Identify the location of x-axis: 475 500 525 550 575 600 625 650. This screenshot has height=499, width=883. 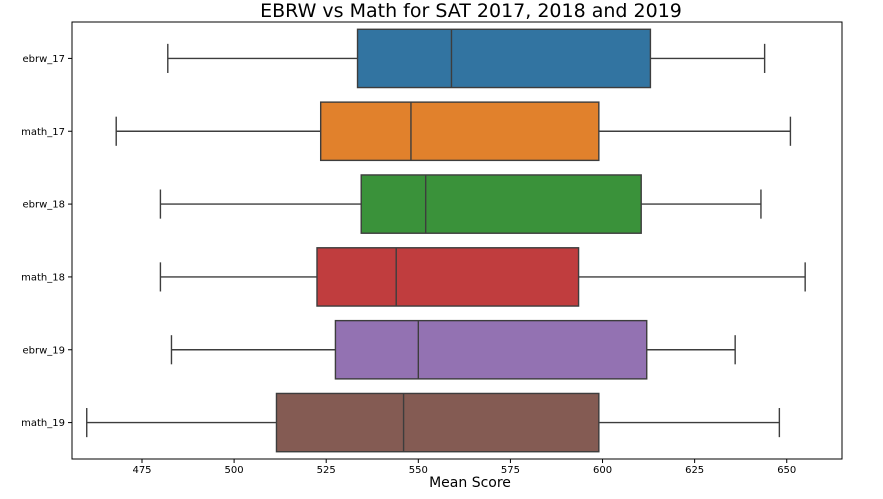
(464, 467).